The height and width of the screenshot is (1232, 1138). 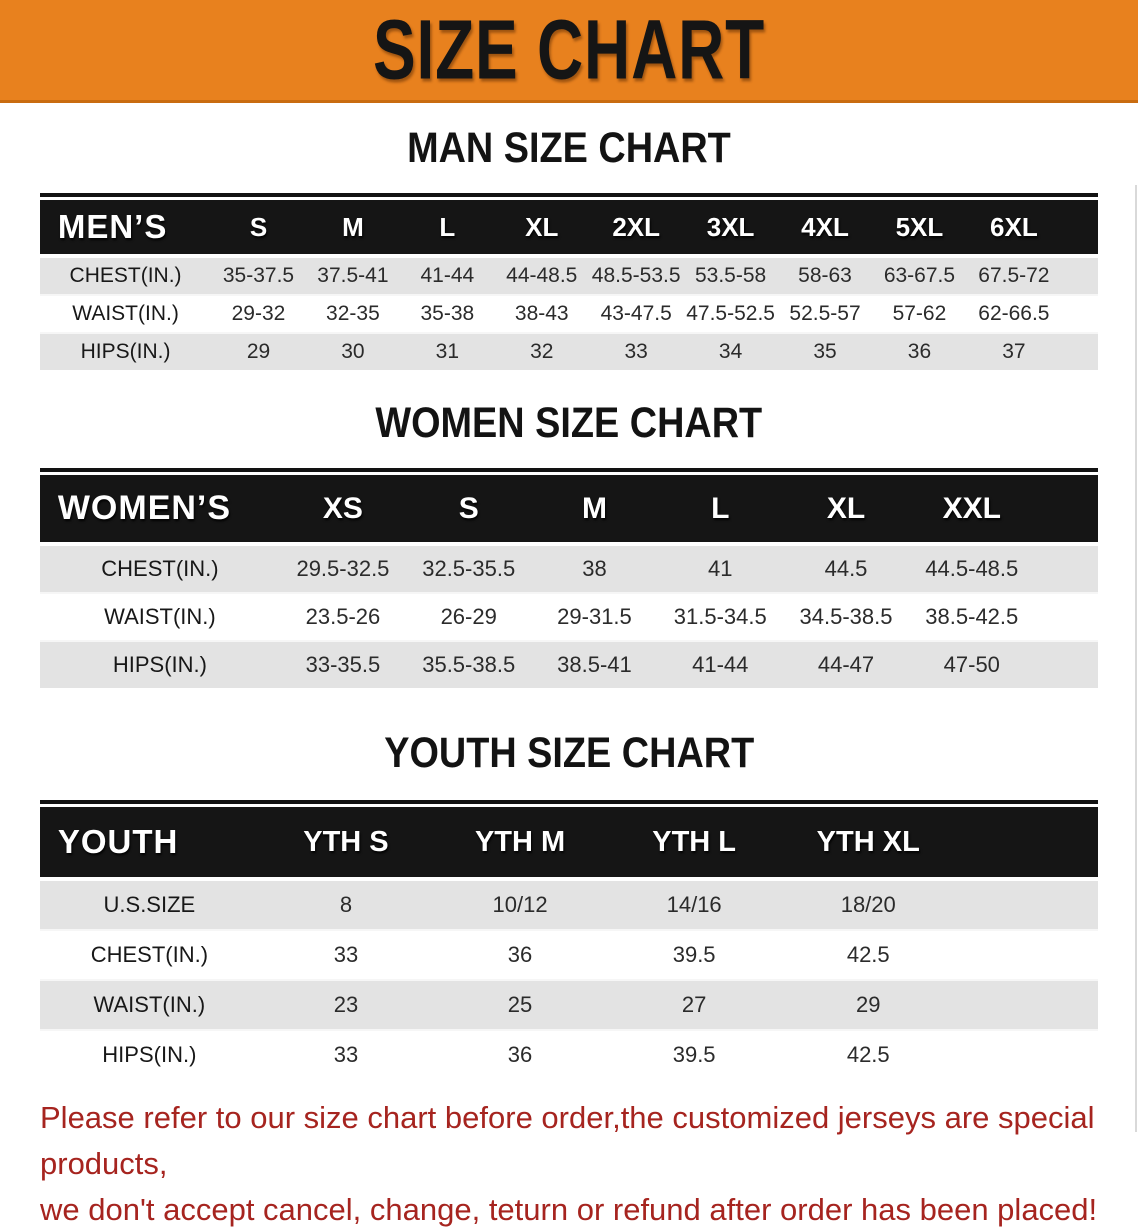 What do you see at coordinates (160, 511) in the screenshot?
I see `table-group-label: WOMEN’S` at bounding box center [160, 511].